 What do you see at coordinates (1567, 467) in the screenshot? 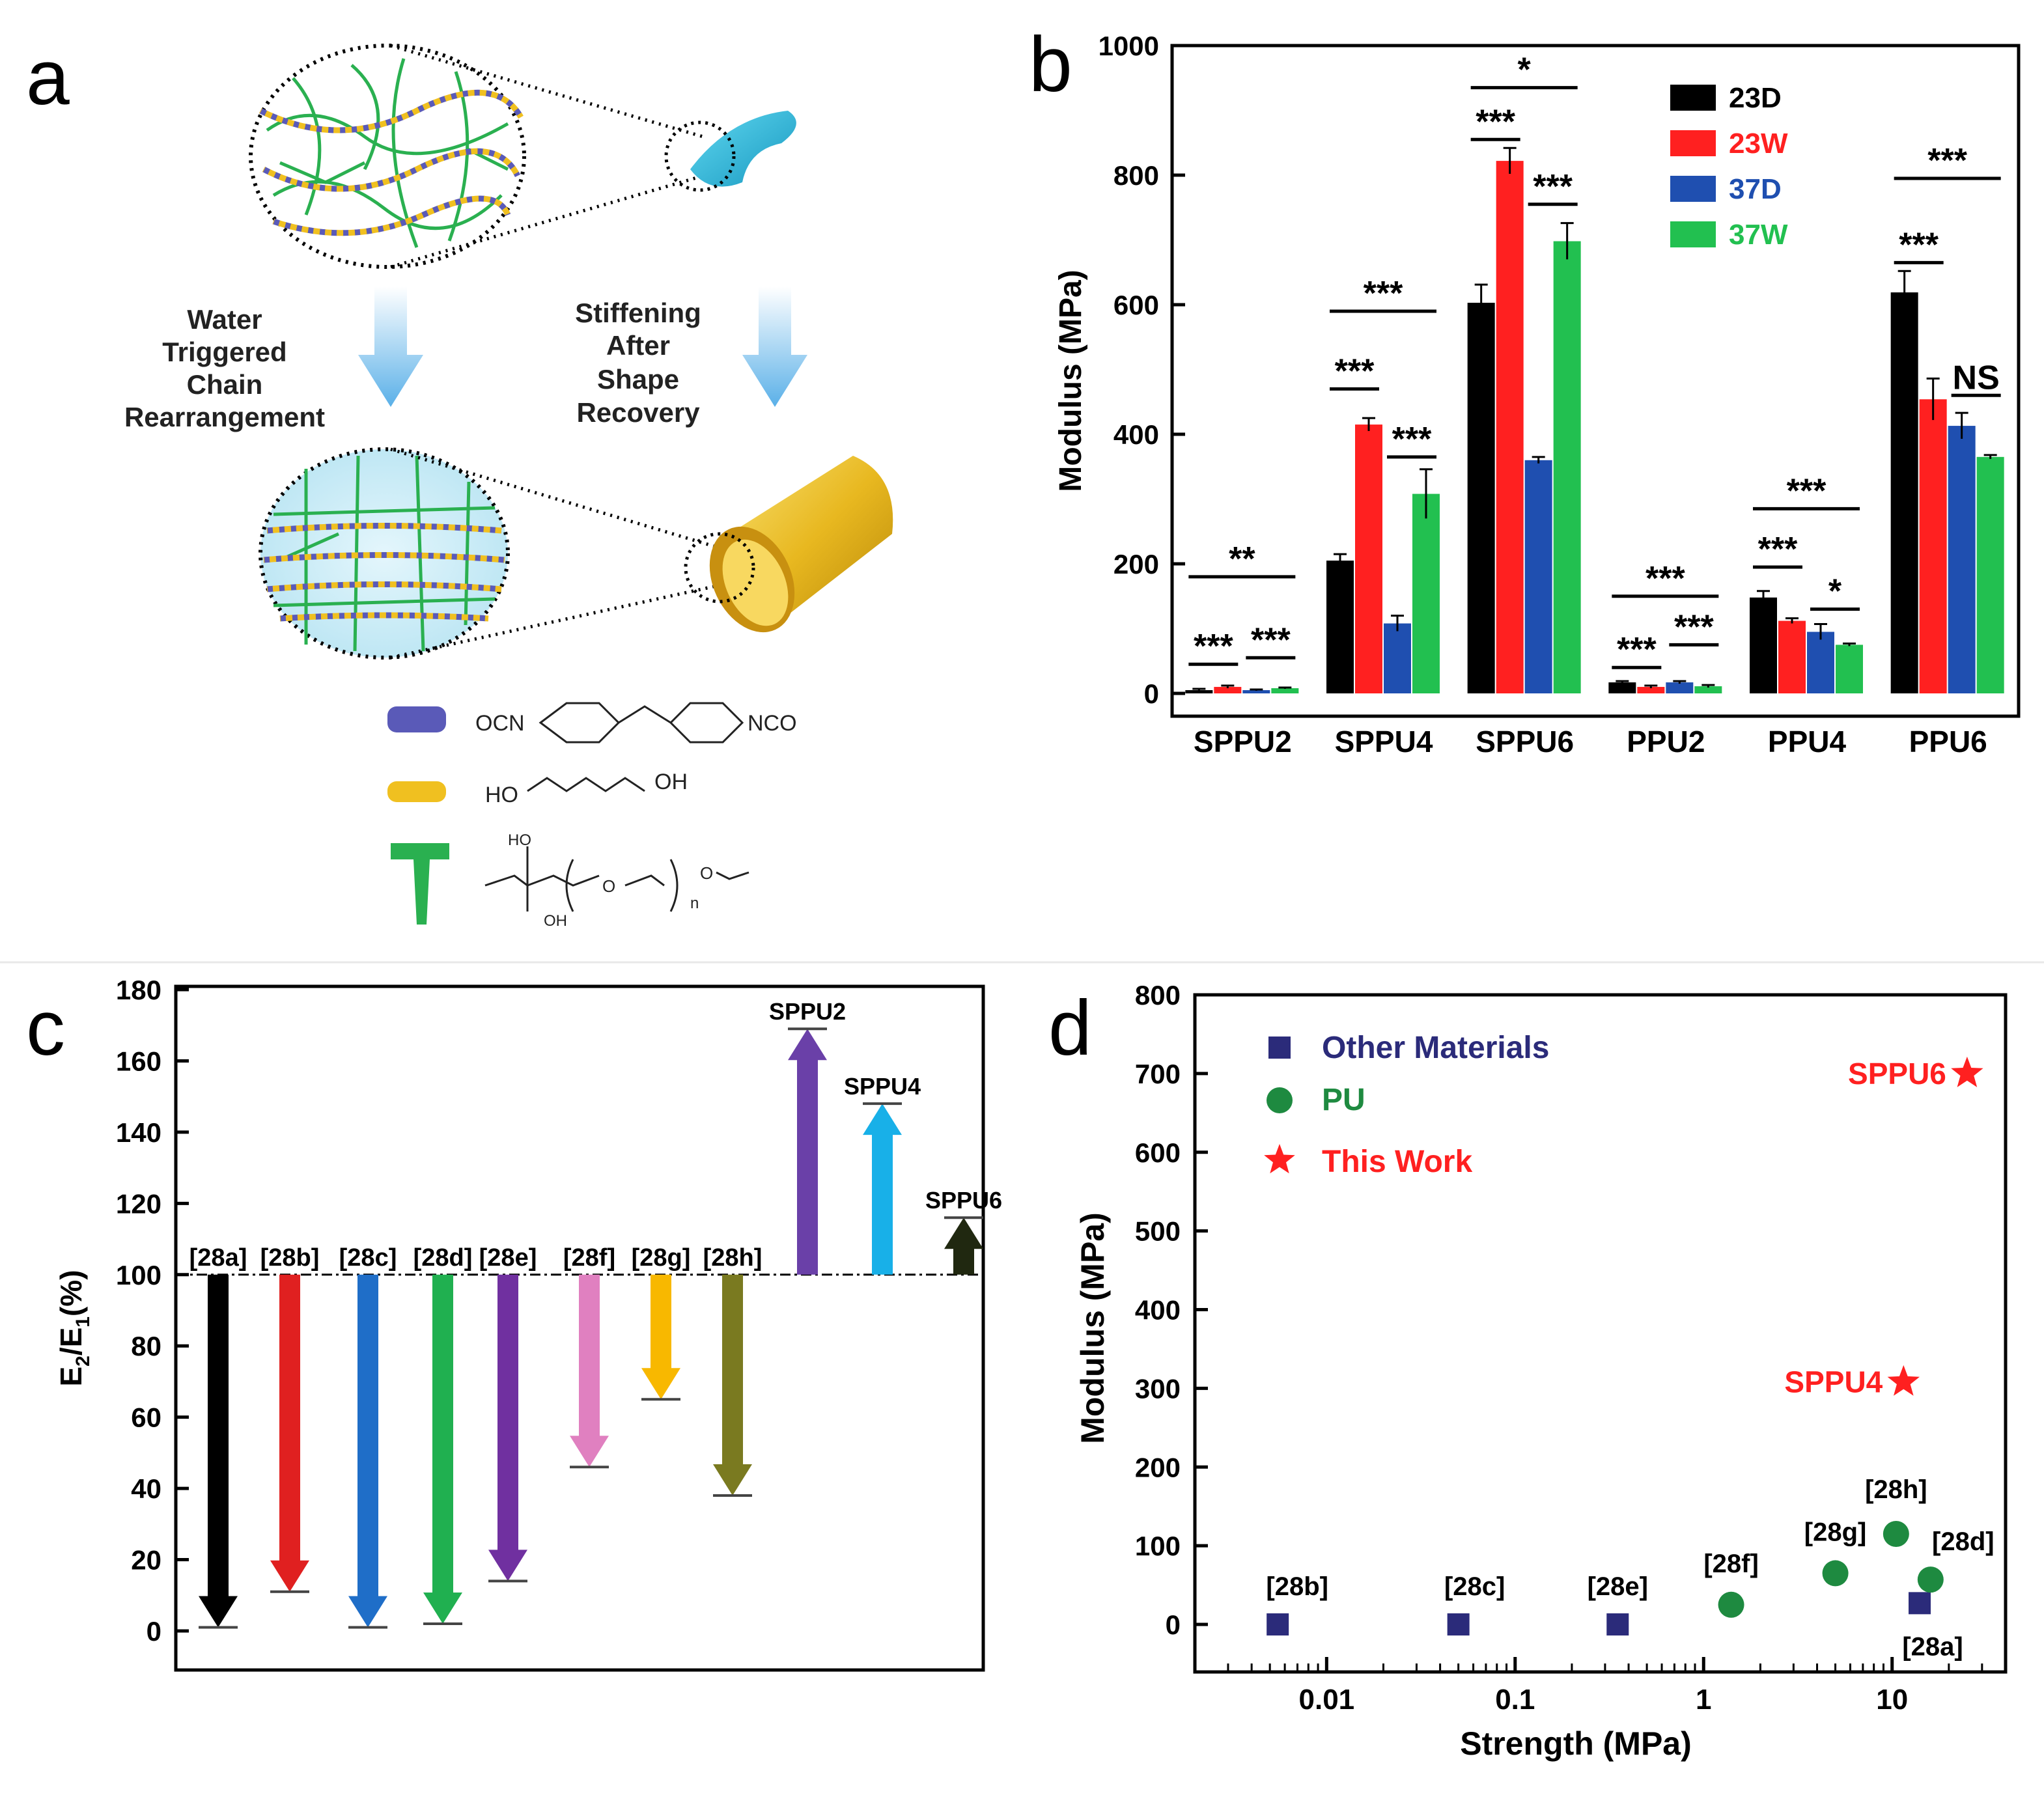
I see `bar-37W-SPPU6` at bounding box center [1567, 467].